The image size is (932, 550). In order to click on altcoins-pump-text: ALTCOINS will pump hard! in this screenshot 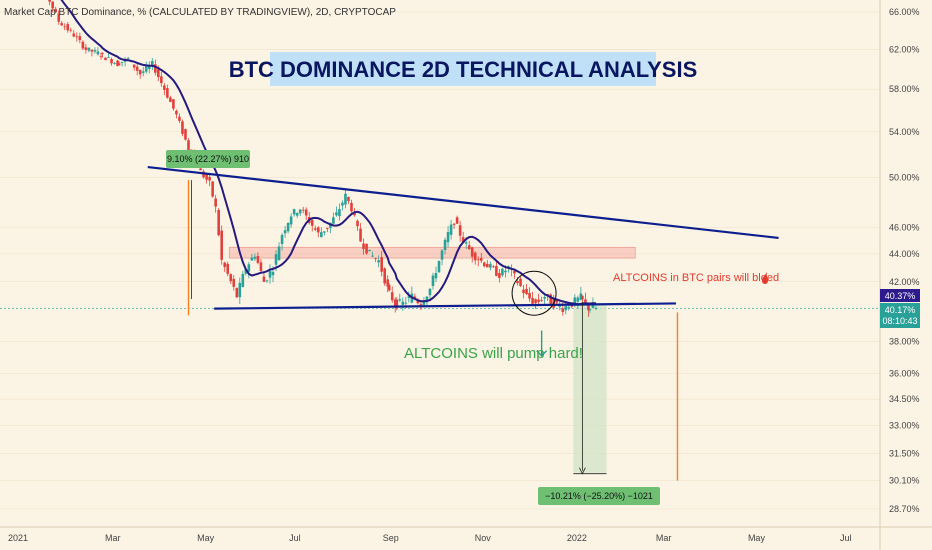, I will do `click(493, 353)`.